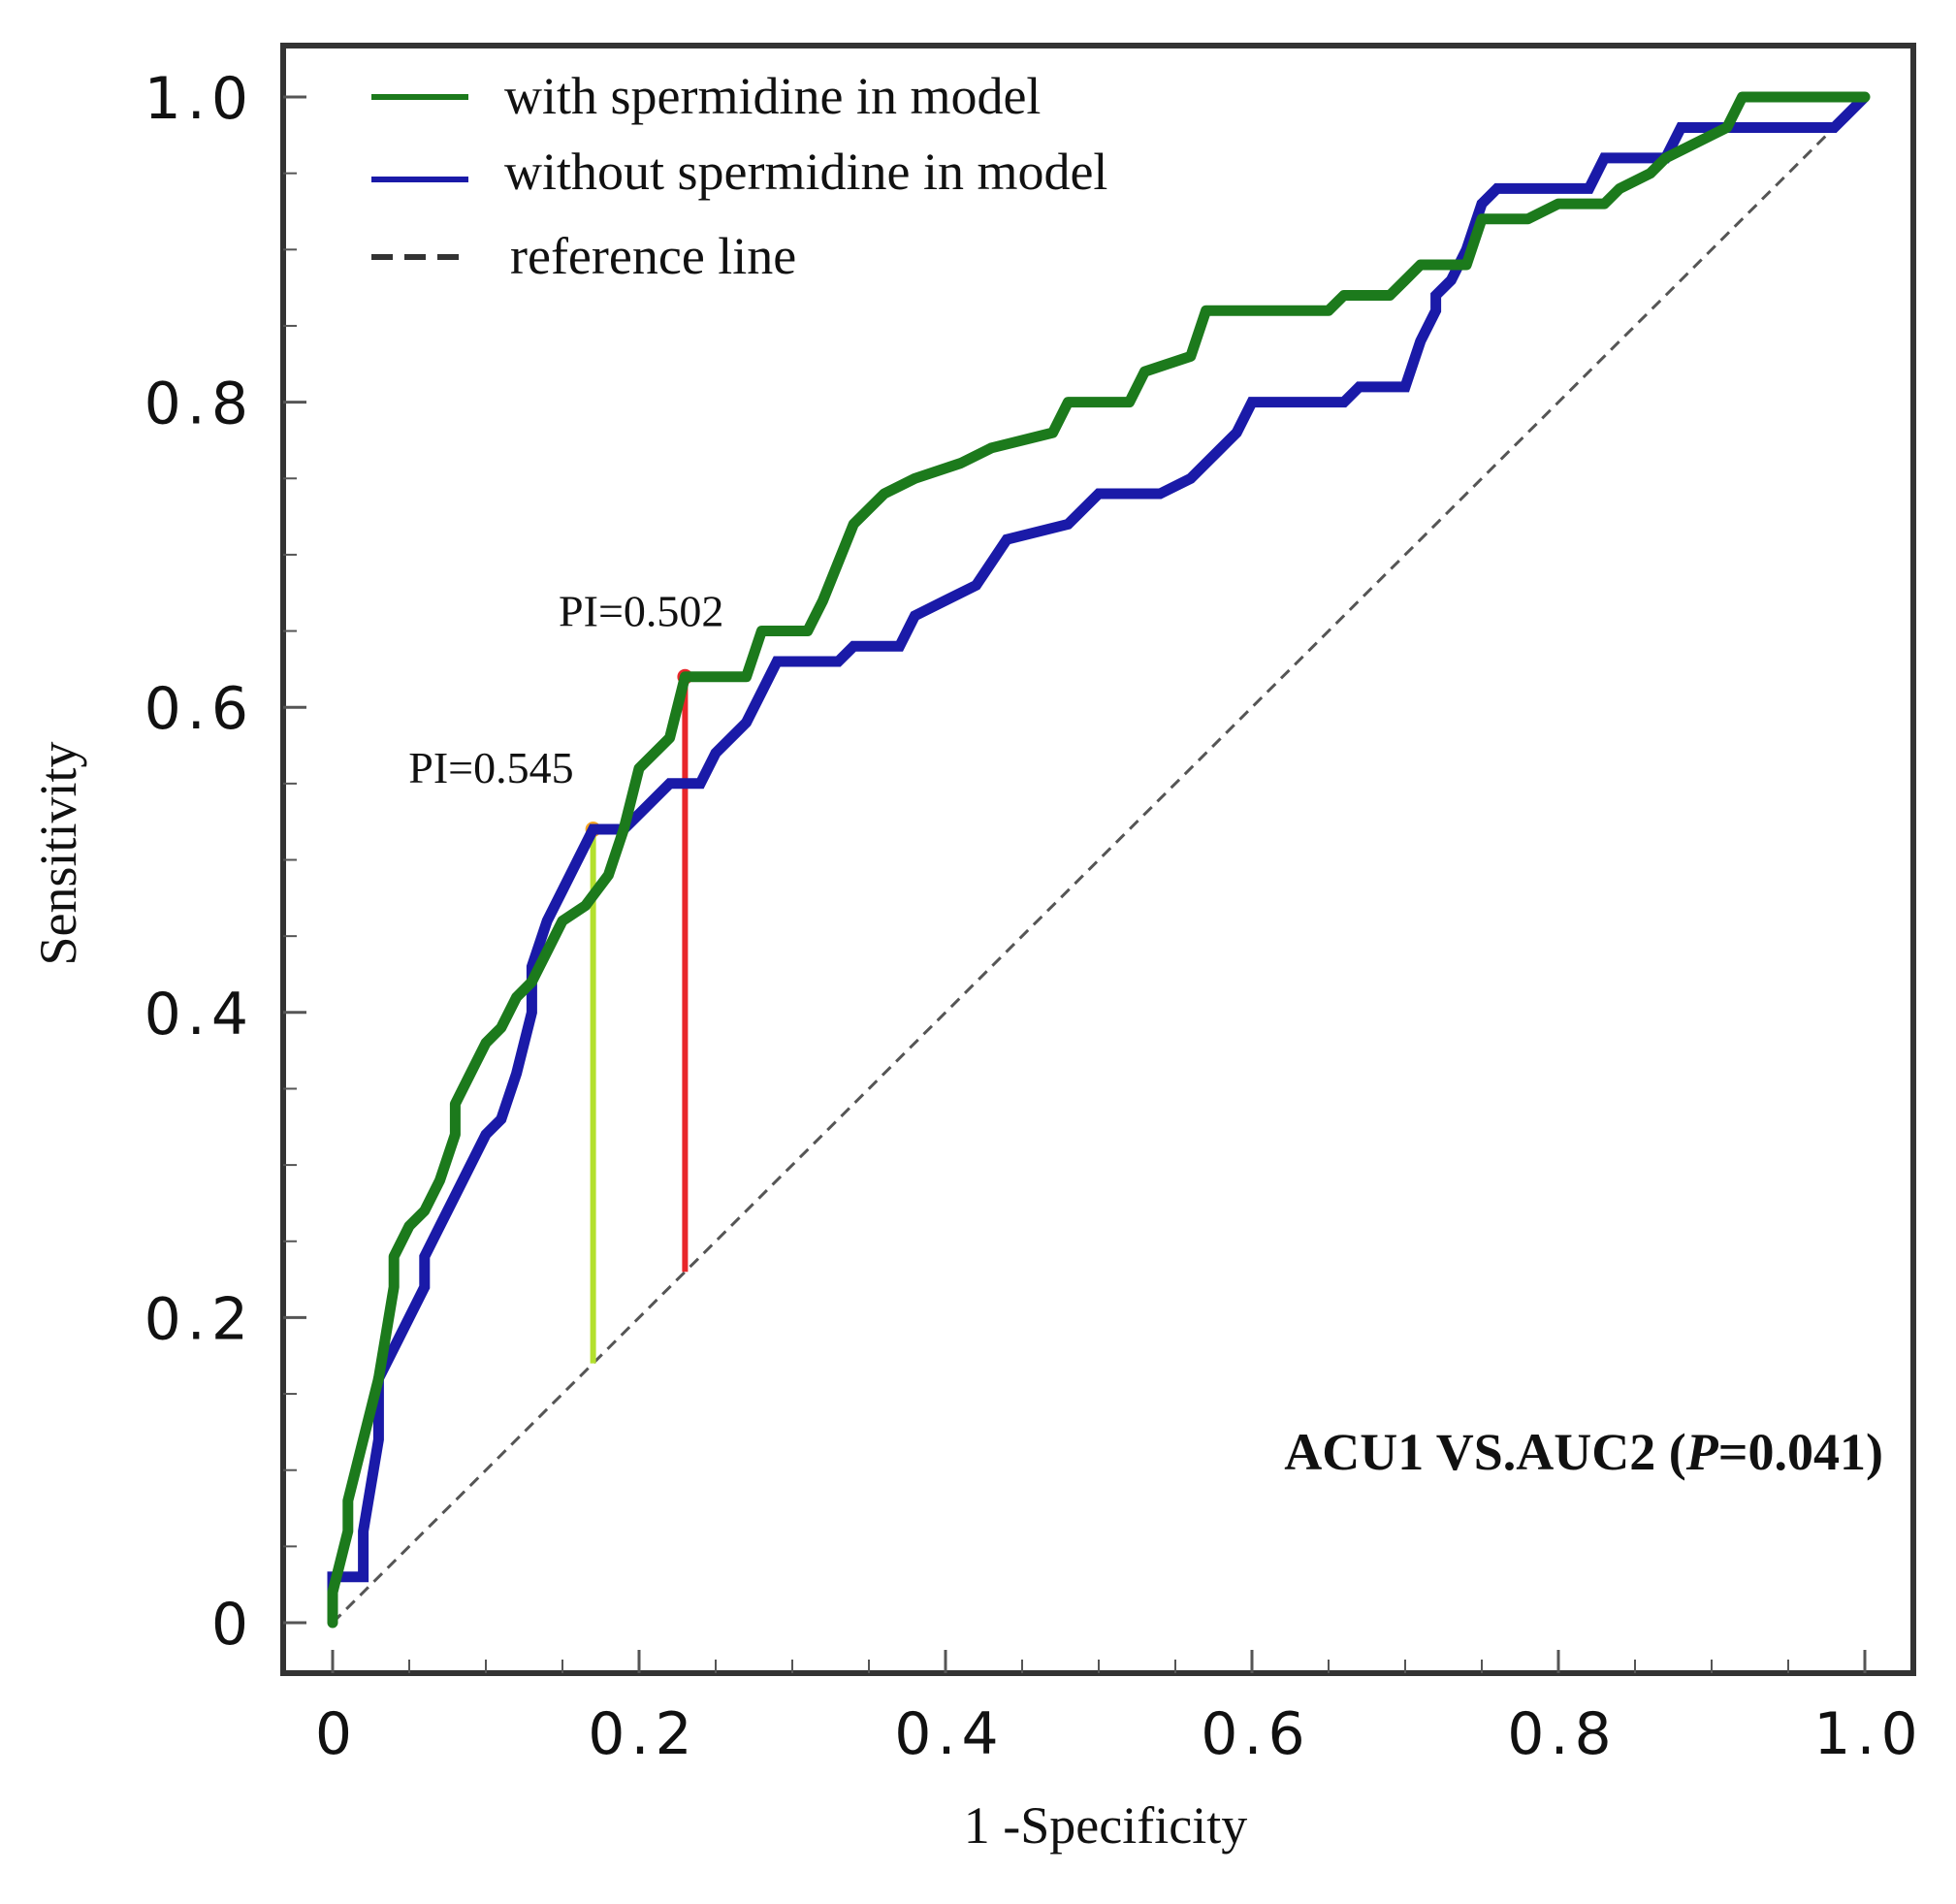  What do you see at coordinates (232, 1625) in the screenshot?
I see `y-tick-label: 0` at bounding box center [232, 1625].